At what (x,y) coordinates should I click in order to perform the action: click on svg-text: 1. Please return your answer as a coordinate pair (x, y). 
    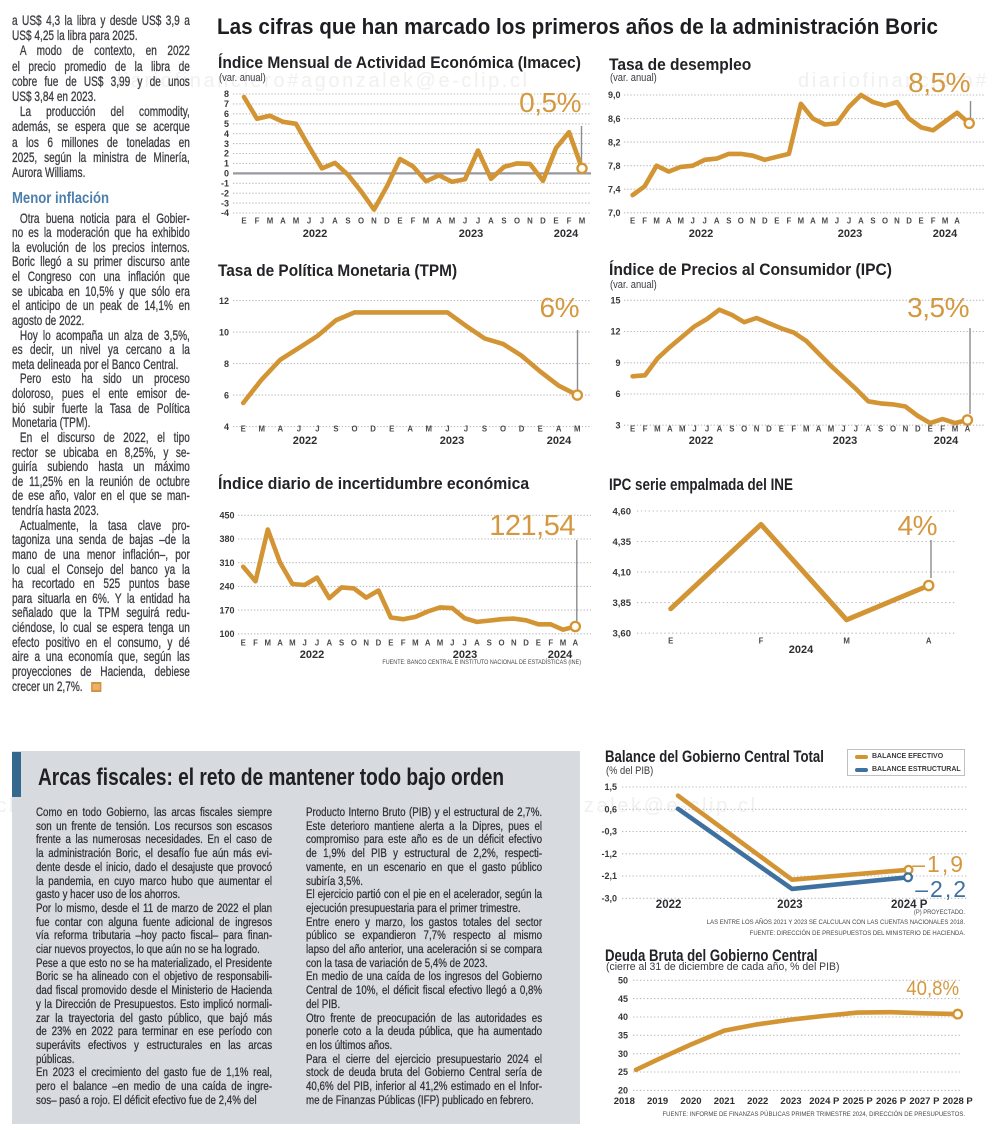
    Looking at the image, I should click on (226, 164).